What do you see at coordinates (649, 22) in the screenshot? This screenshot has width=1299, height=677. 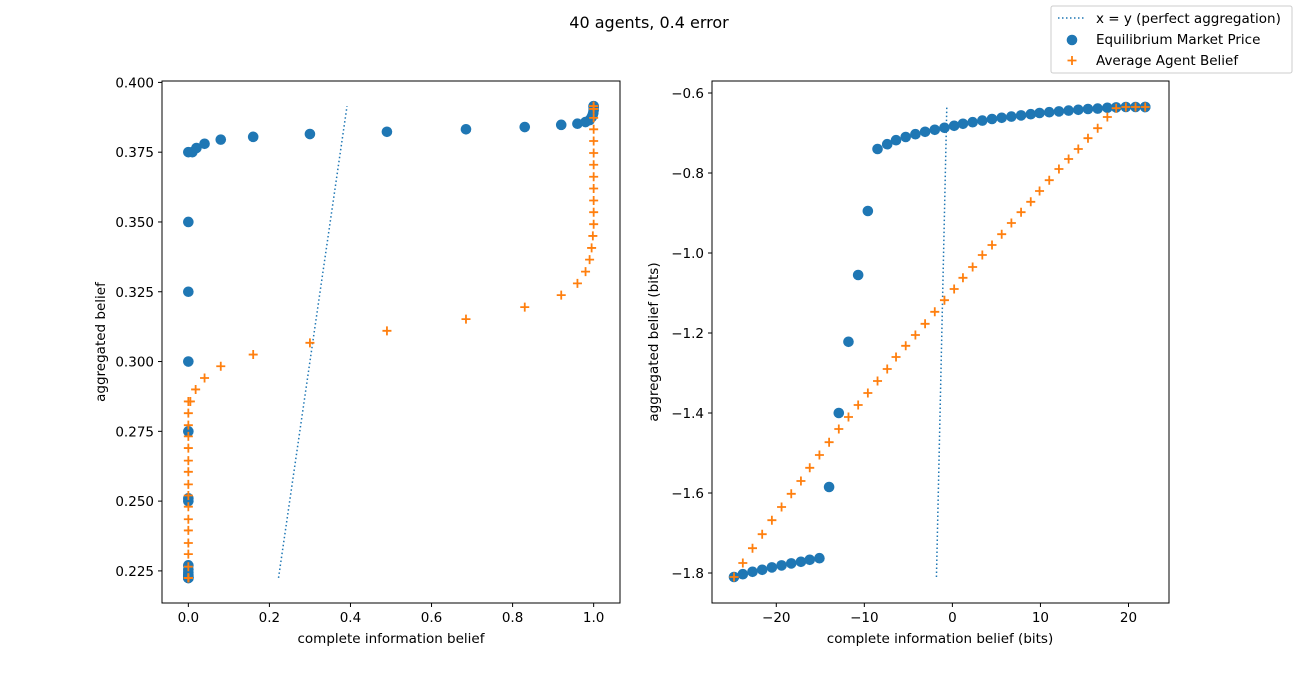 I see `figure-title: 40 agents, 0.4 error` at bounding box center [649, 22].